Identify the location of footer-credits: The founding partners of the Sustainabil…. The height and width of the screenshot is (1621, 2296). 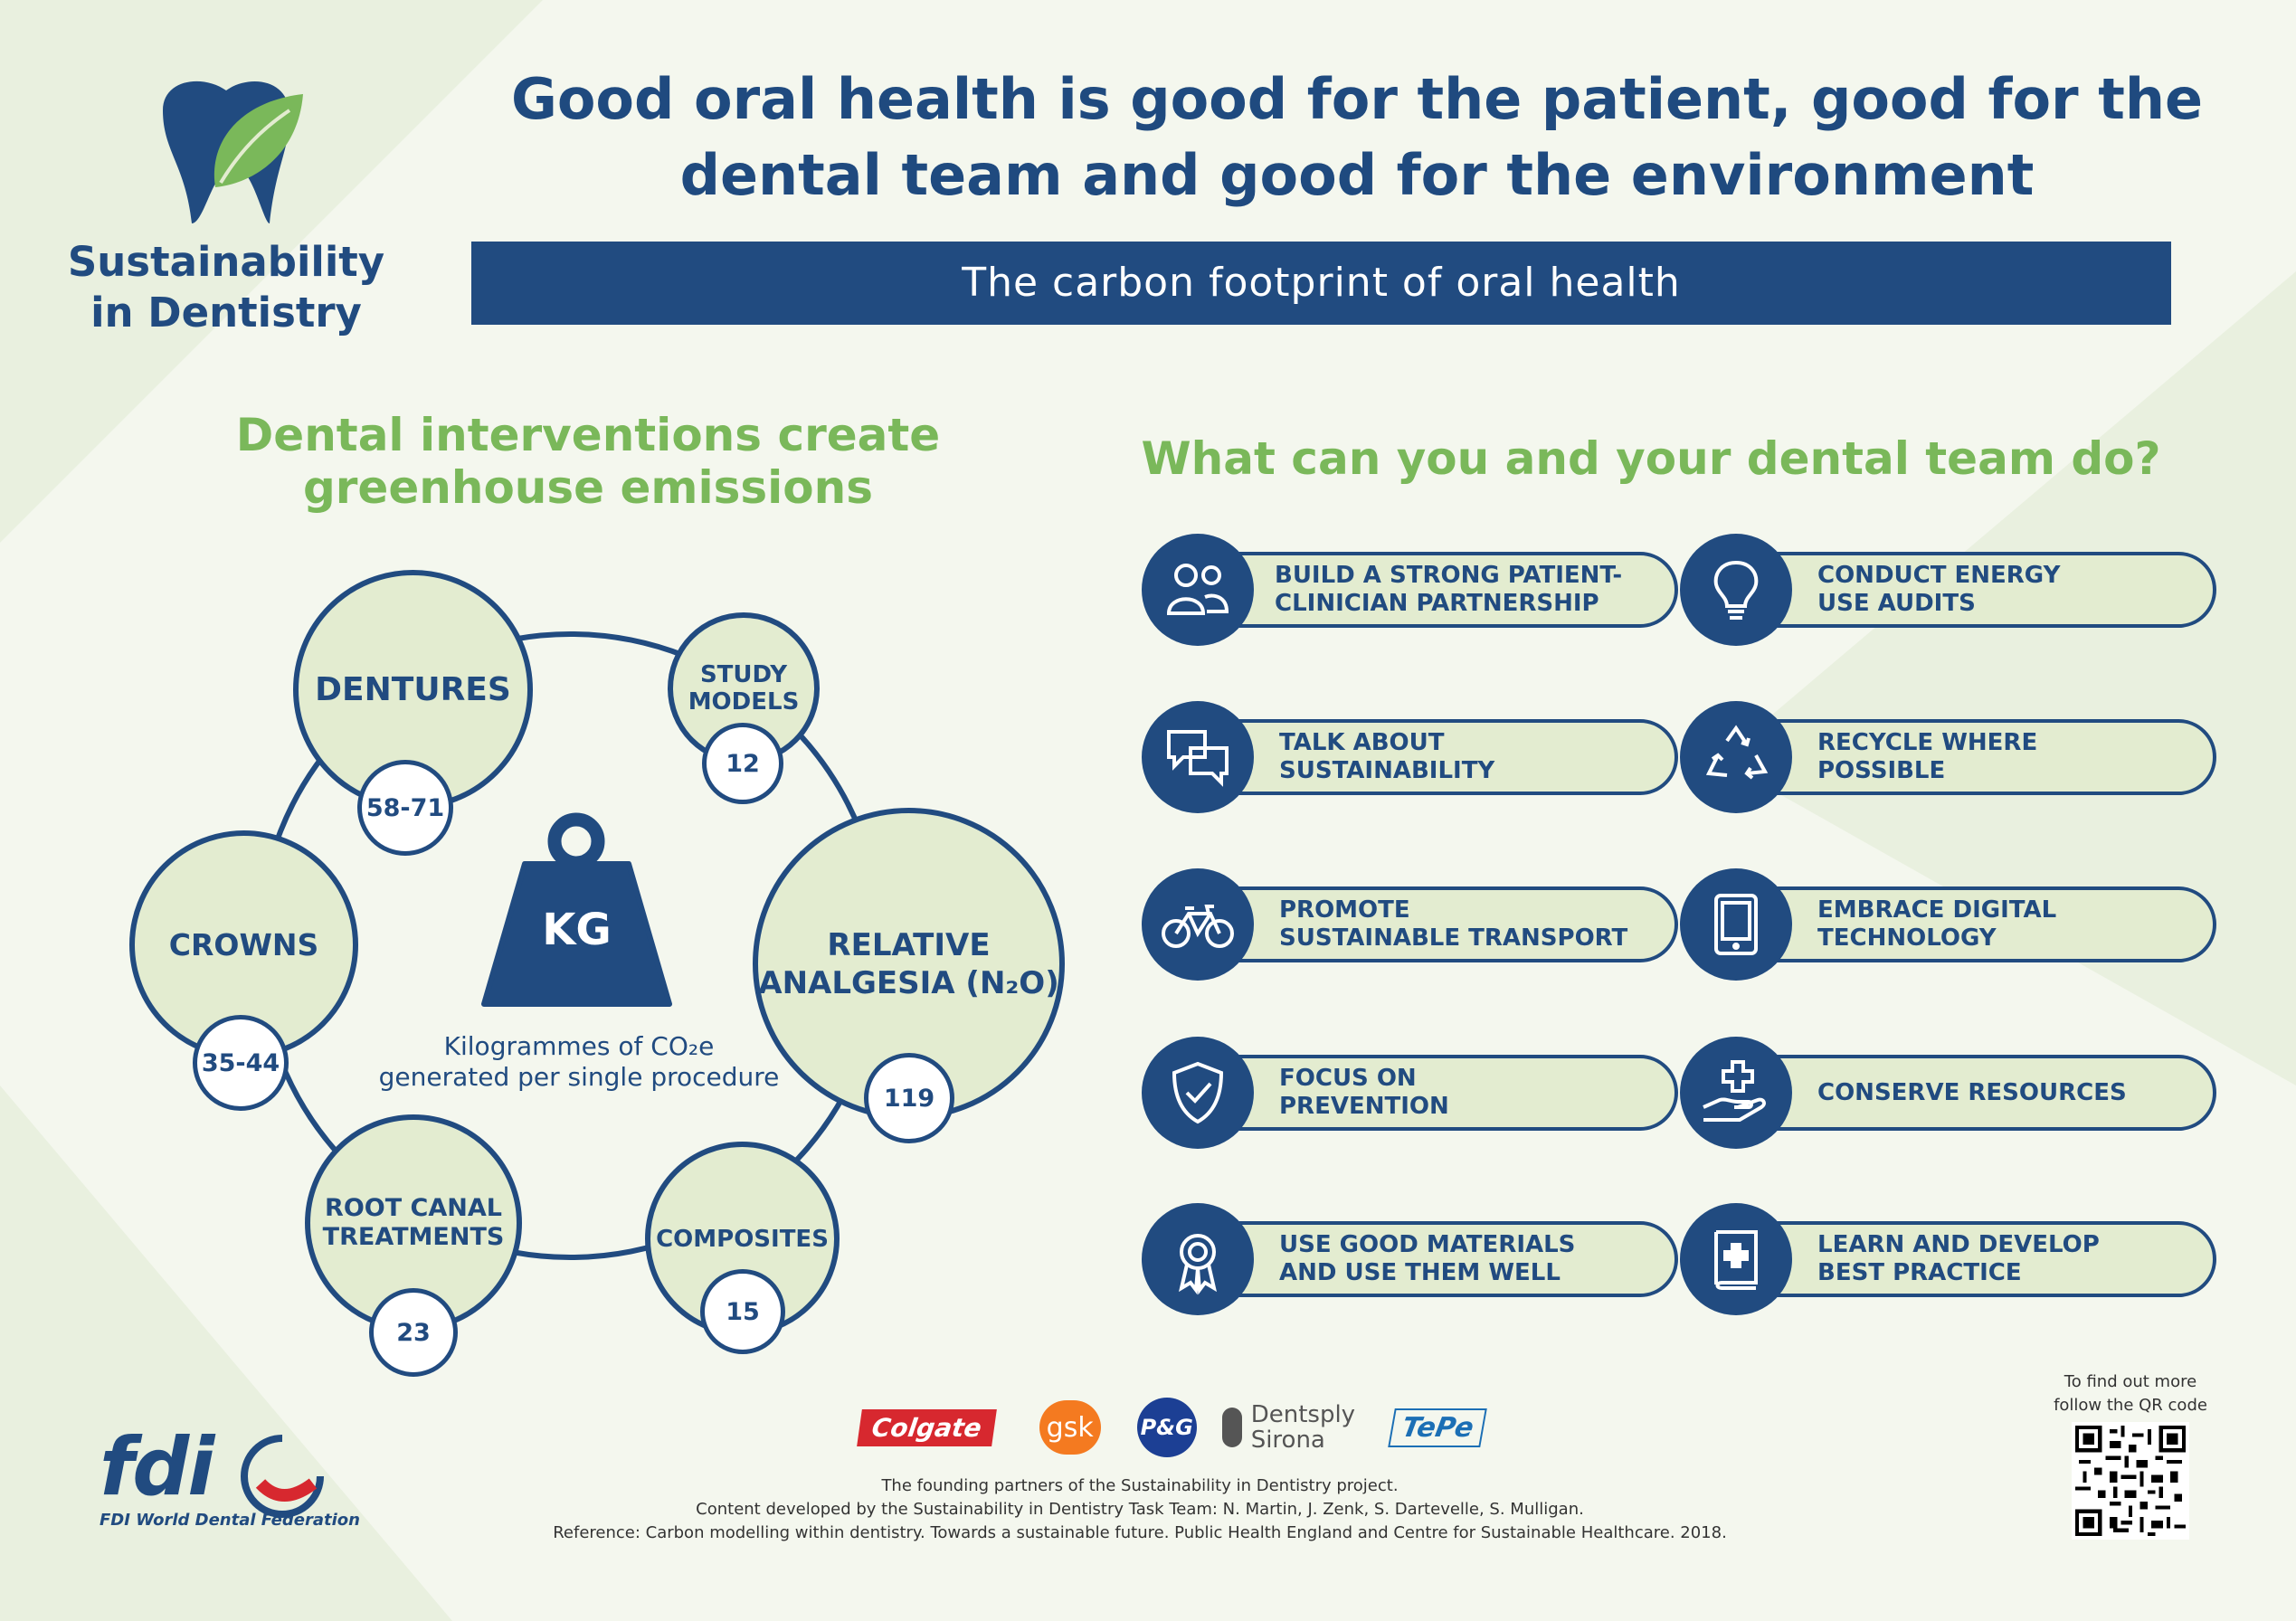
(1139, 1509).